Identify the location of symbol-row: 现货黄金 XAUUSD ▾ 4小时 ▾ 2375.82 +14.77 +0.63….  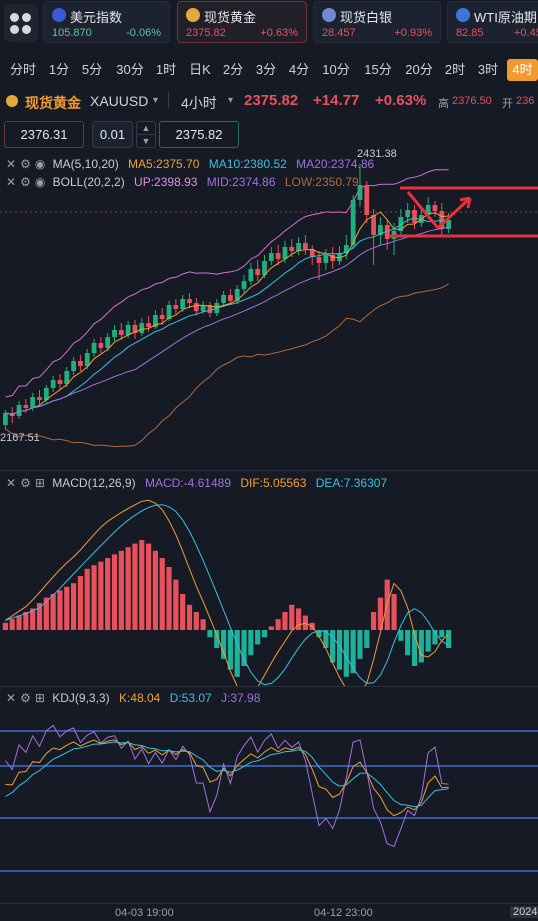
(269, 102).